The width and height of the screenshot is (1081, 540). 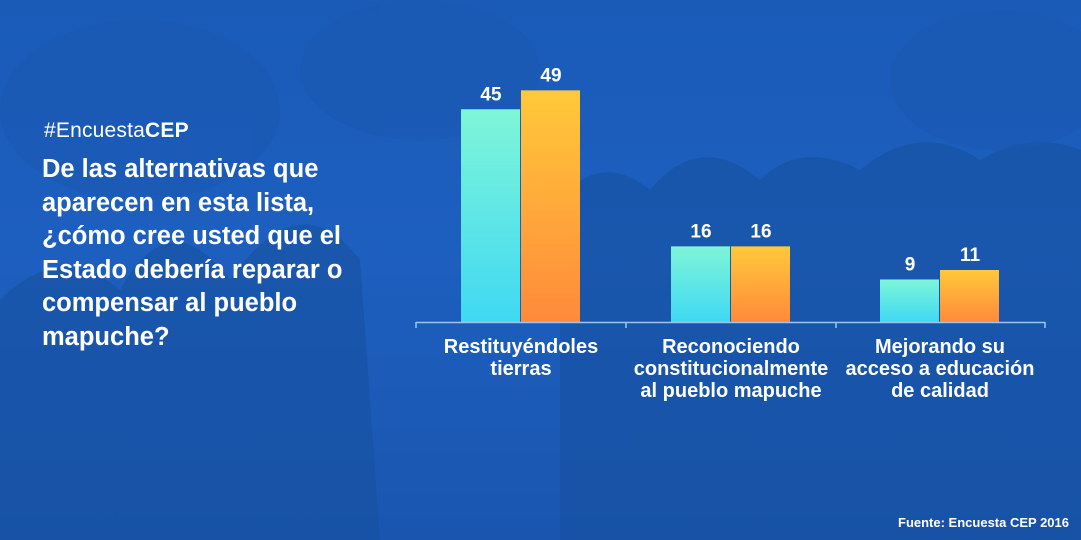 I want to click on category-label-2-line-1: Reconociendo, so click(x=731, y=347).